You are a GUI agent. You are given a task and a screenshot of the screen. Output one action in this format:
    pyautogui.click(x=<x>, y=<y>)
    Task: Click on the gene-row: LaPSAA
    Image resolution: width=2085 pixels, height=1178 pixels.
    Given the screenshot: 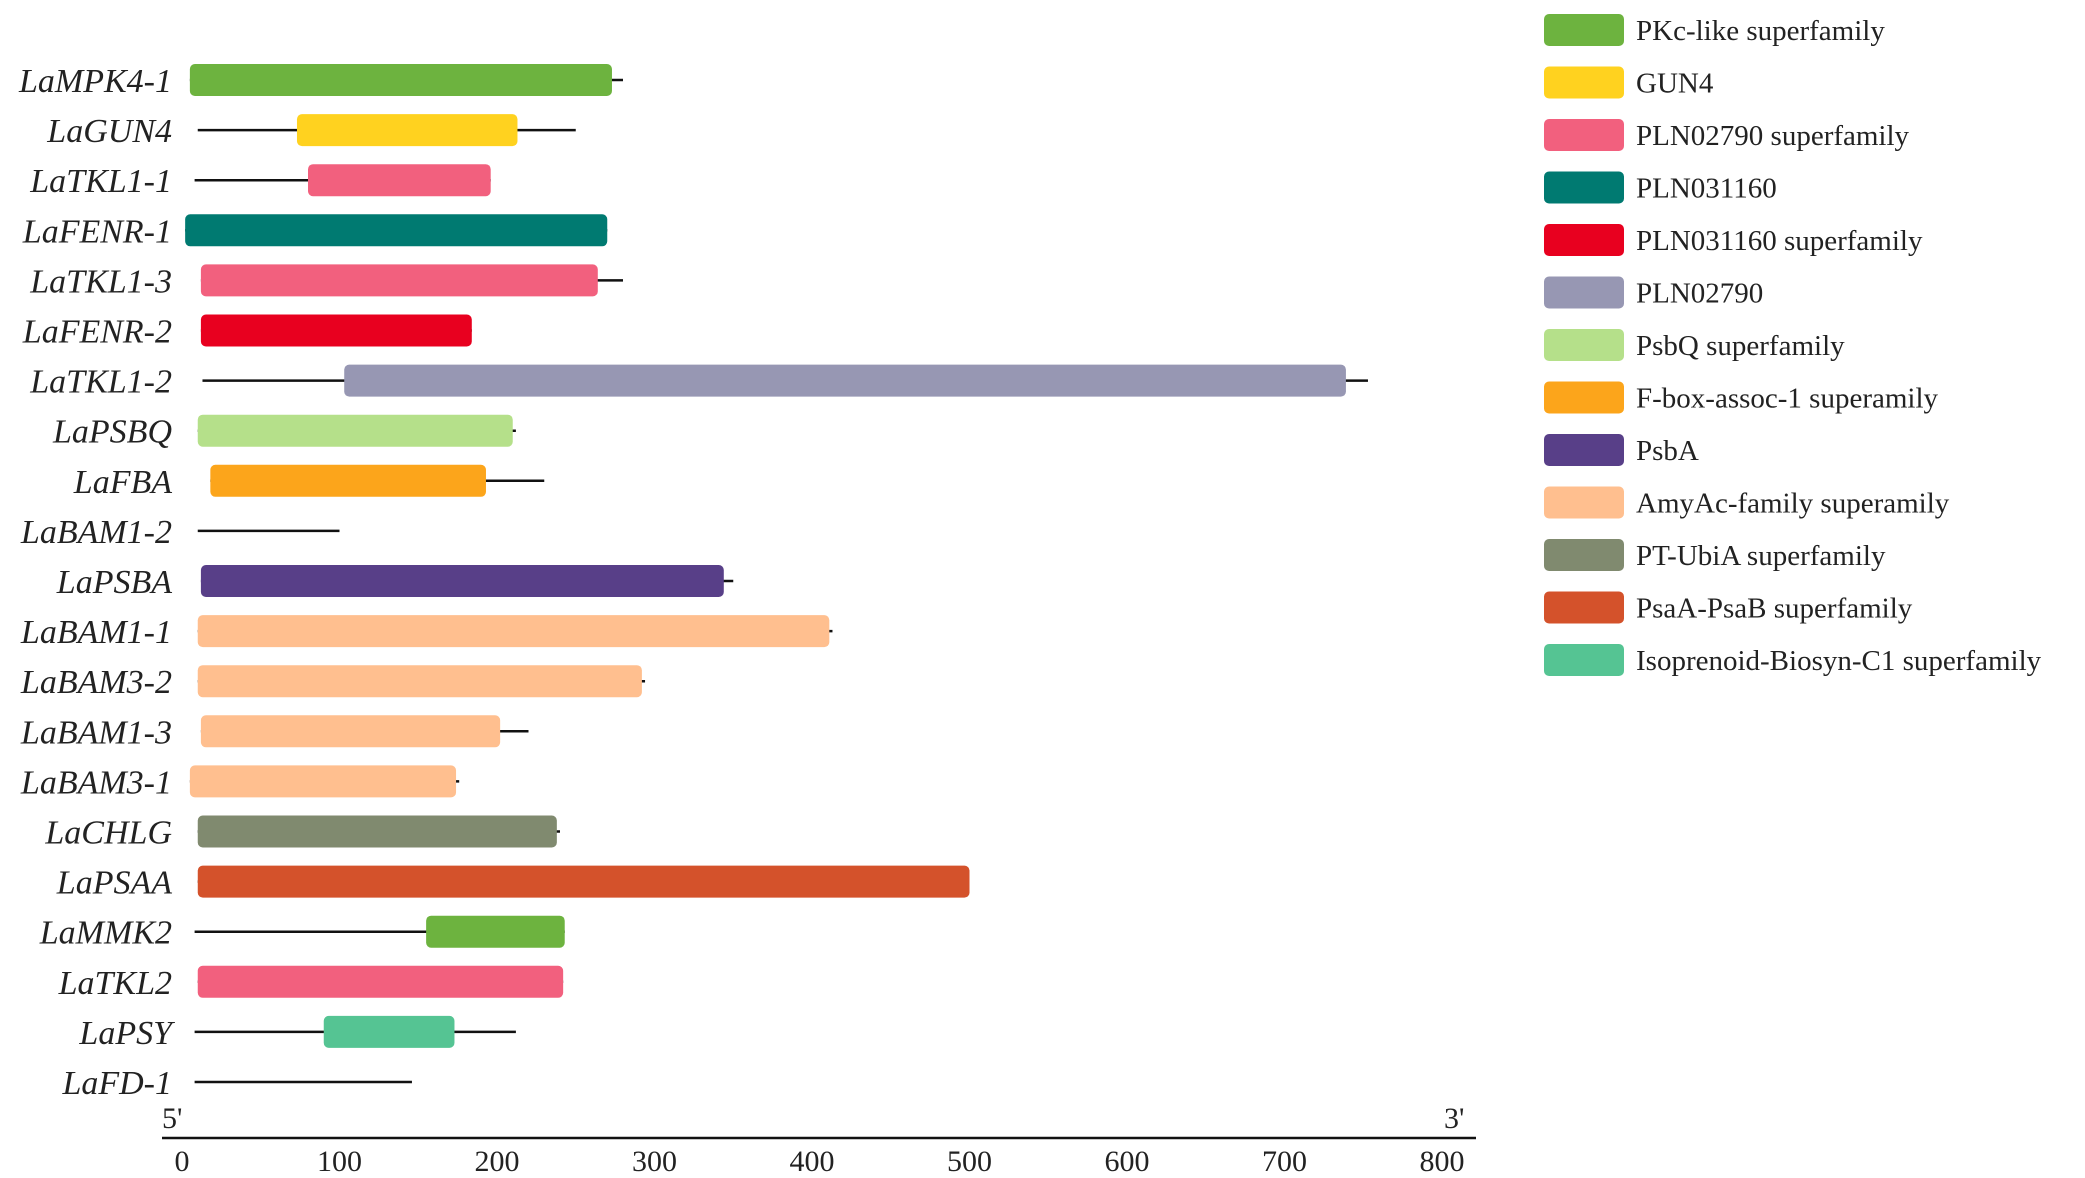 What is the action you would take?
    pyautogui.click(x=513, y=883)
    